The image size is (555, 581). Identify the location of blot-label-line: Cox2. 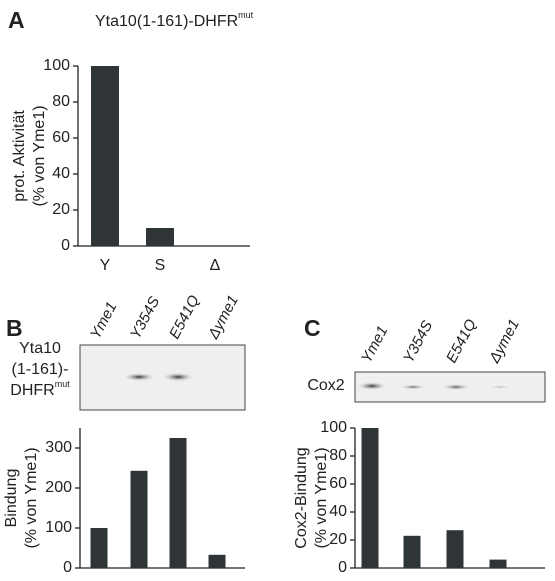
(325, 385).